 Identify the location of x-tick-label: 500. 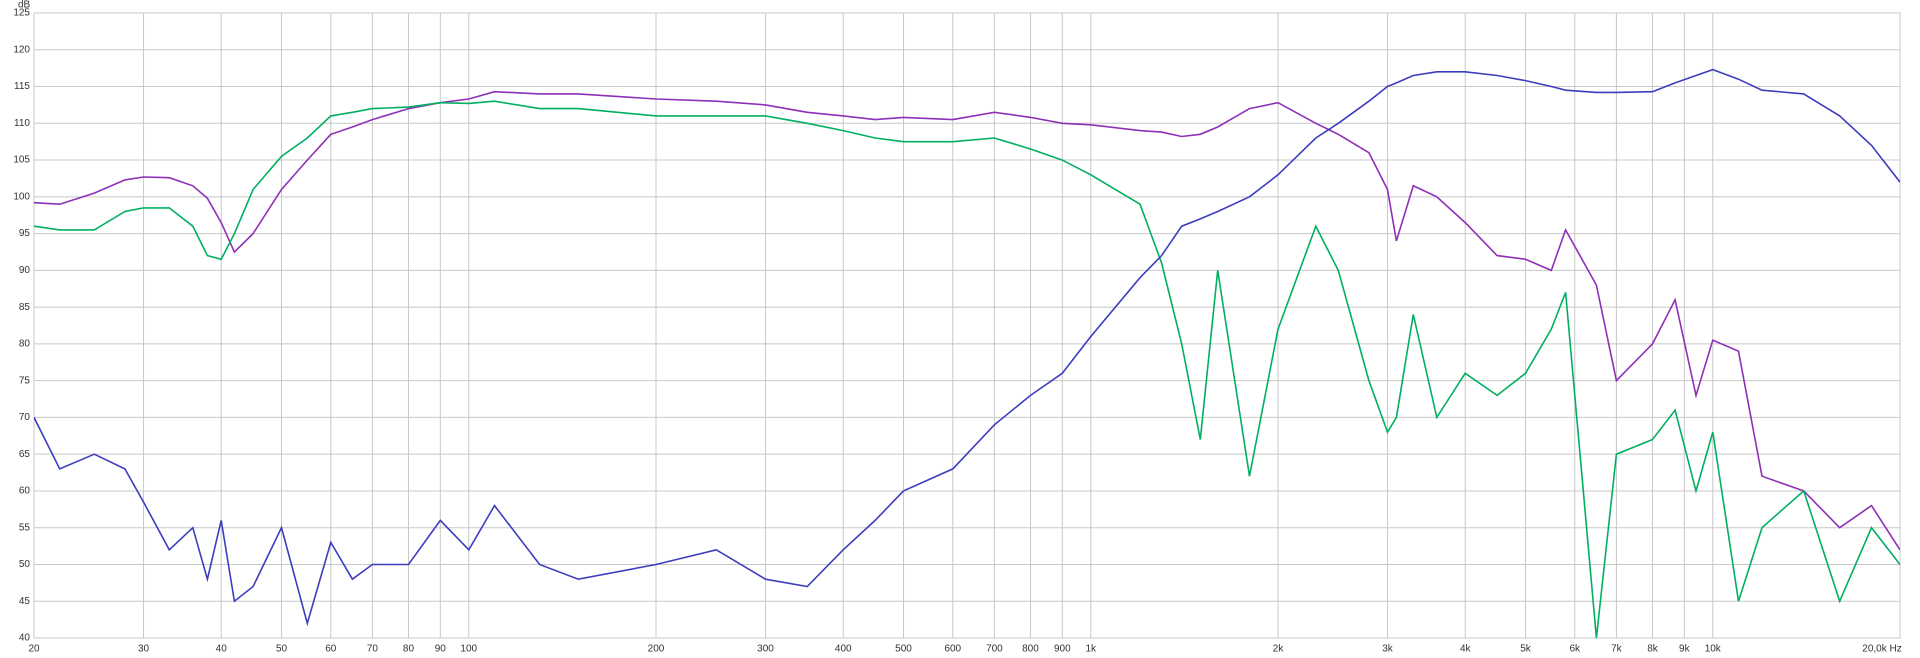
(903, 649).